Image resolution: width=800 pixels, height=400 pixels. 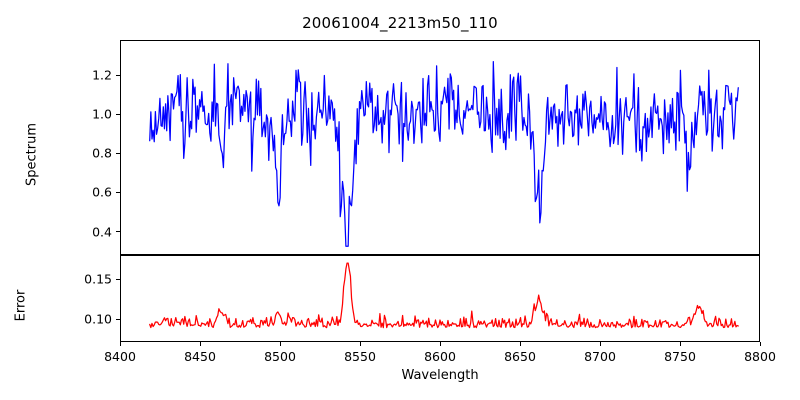 I want to click on x-tick-label: 8400, so click(x=120, y=356).